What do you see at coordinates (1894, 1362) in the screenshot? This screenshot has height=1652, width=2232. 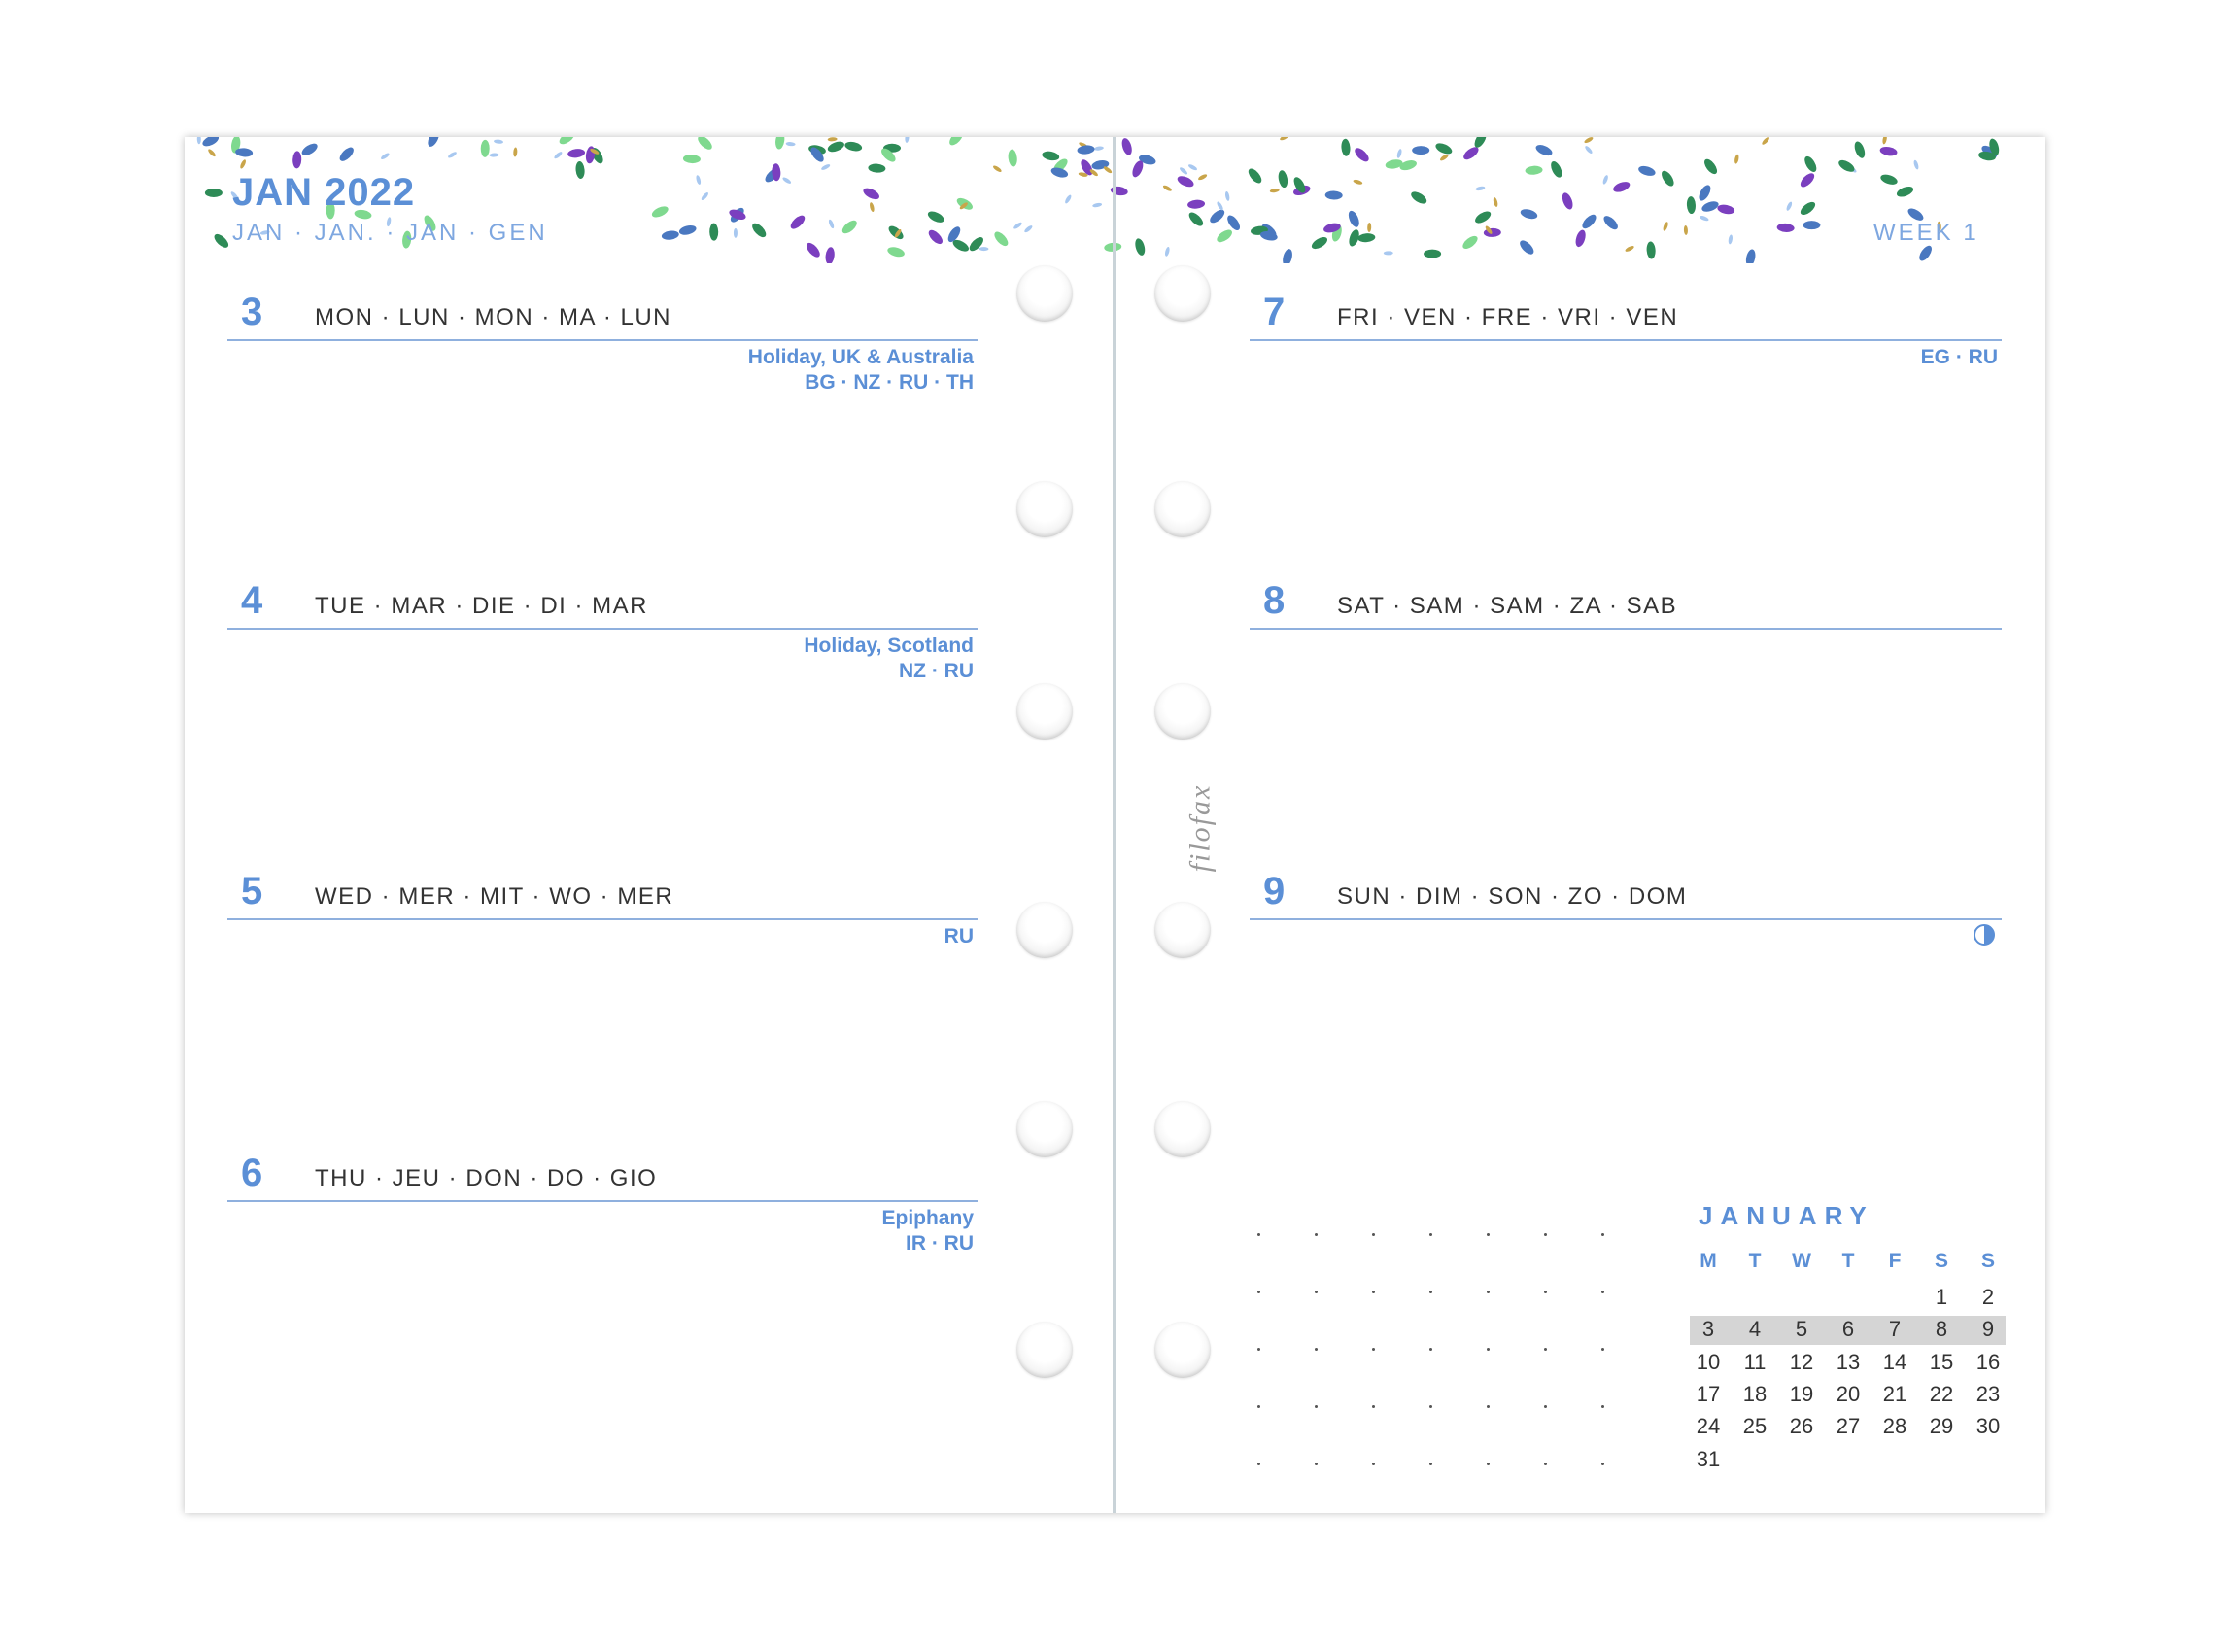 I see `calendar-day: 14` at bounding box center [1894, 1362].